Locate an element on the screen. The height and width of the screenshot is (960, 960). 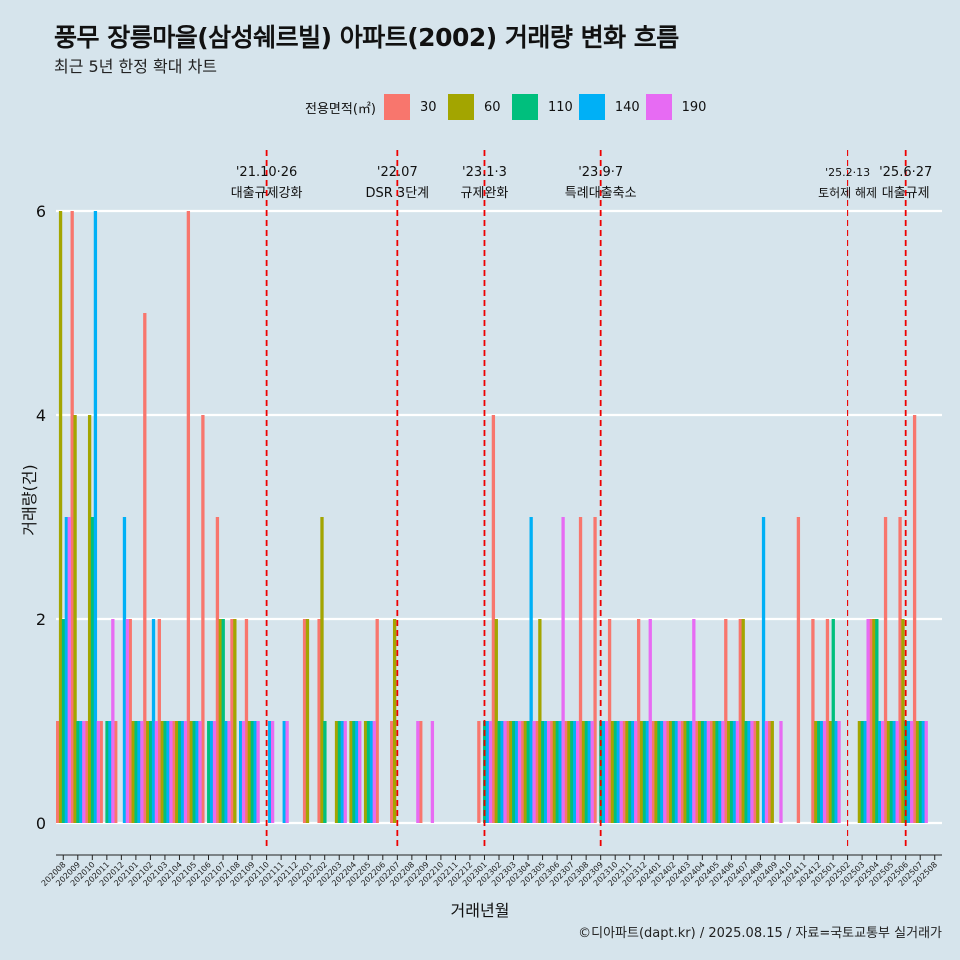
y-tick-label-2: 2 is located at coordinates (41, 619).